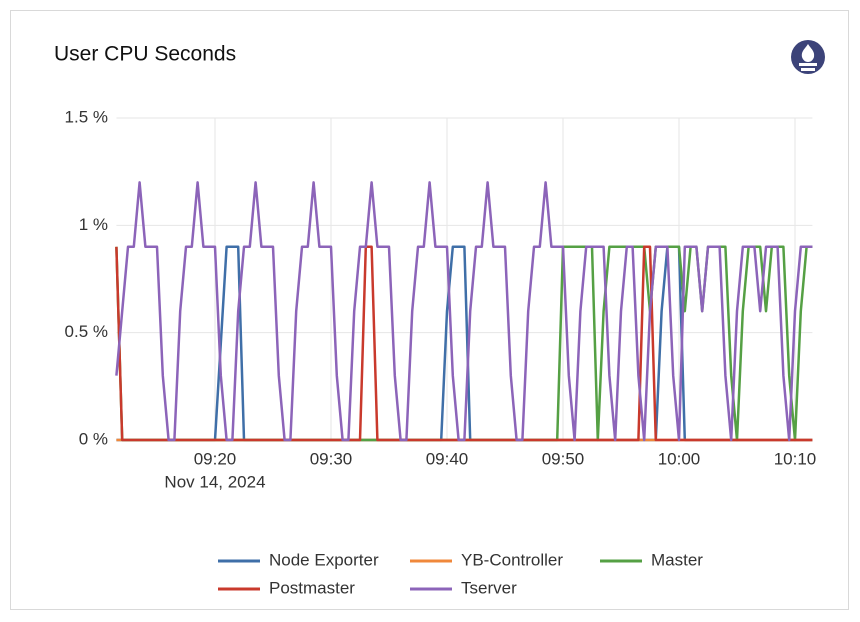 Image resolution: width=860 pixels, height=622 pixels. I want to click on chart-title: User CPU Seconds, so click(145, 54).